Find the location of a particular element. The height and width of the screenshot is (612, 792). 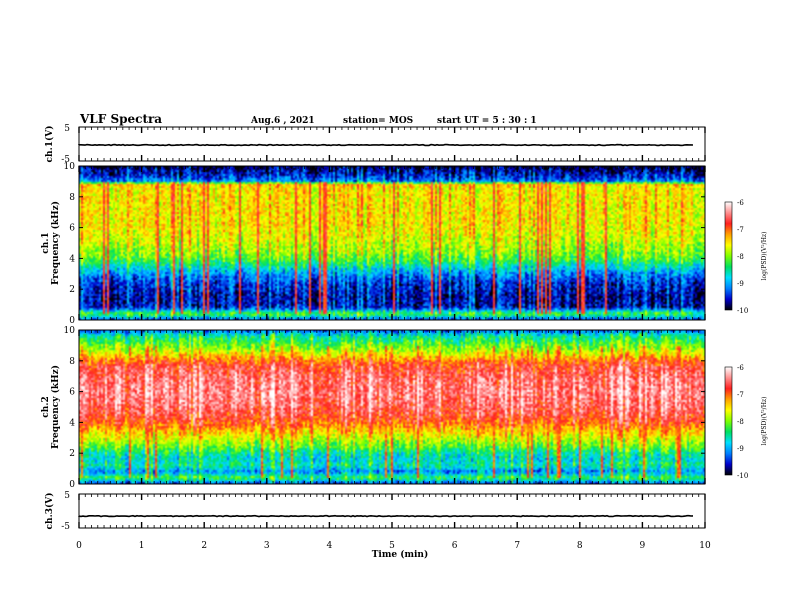

ch2-colorbar-label: log(PSD)(V²/Hz) is located at coordinates (764, 421).